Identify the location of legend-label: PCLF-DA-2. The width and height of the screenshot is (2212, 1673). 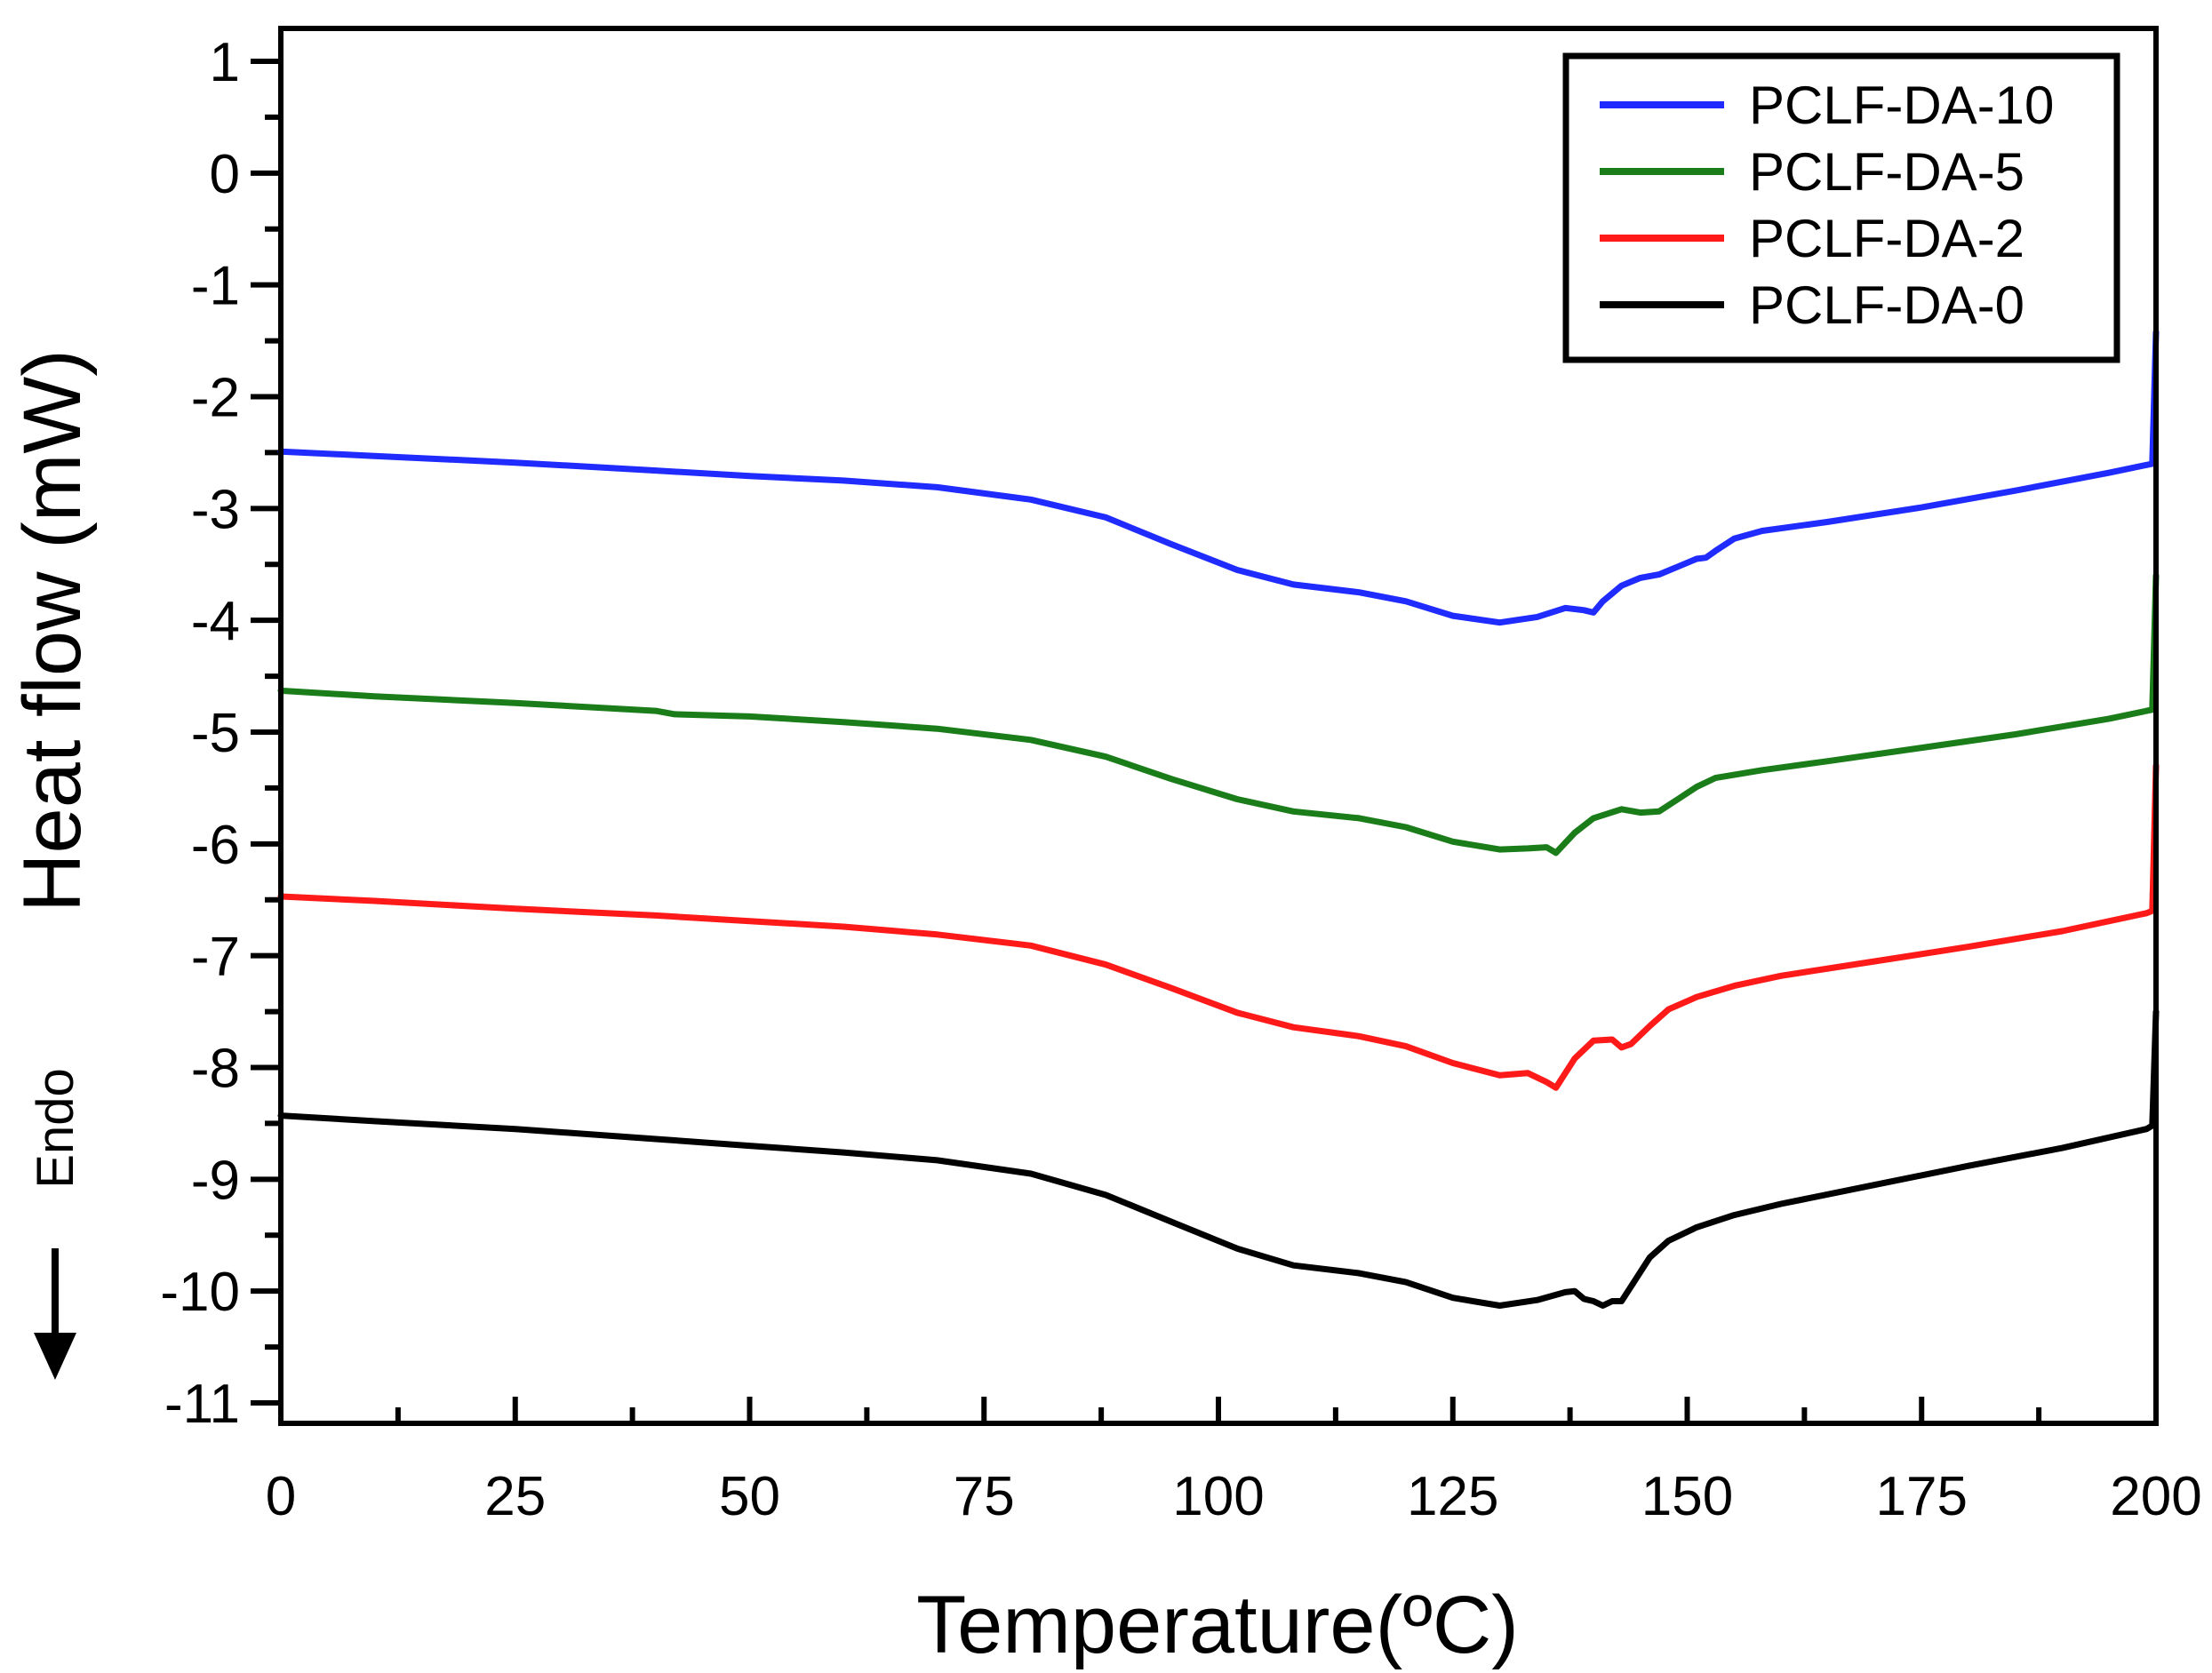
(1887, 238).